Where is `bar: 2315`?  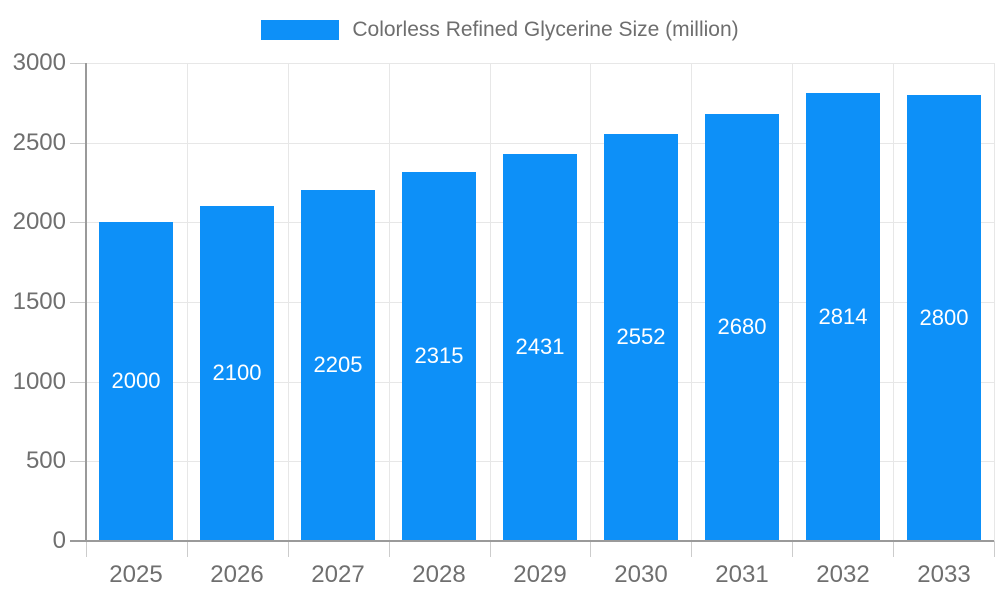
bar: 2315 is located at coordinates (439, 356).